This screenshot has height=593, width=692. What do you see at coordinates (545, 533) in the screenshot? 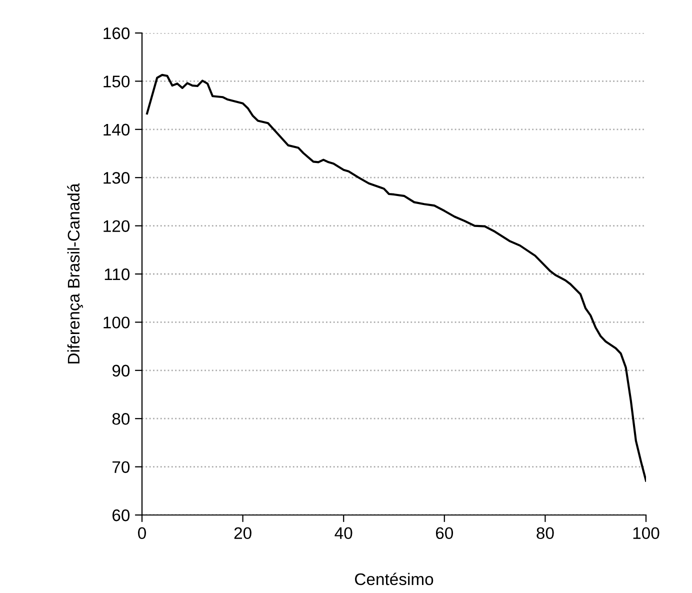
I see `x-tick-label: 80` at bounding box center [545, 533].